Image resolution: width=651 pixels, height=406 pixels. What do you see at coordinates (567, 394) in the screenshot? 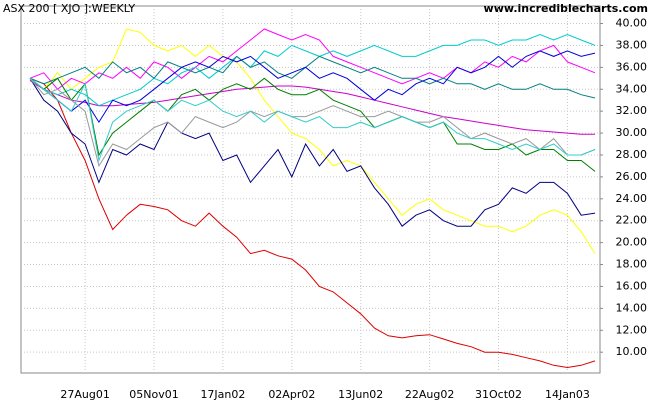
I see `x-tick-label: 14Jan03` at bounding box center [567, 394].